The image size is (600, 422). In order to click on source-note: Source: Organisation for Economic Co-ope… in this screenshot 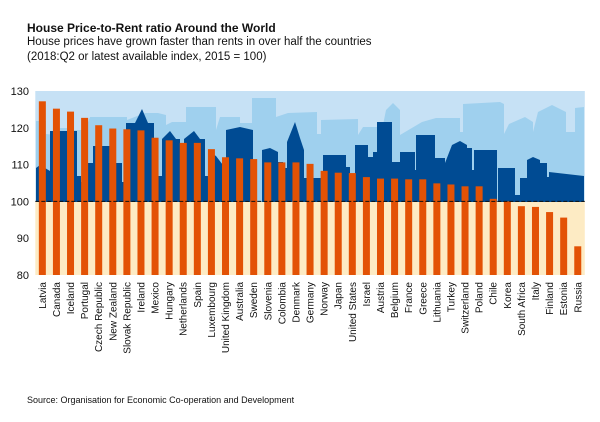, I will do `click(161, 400)`.